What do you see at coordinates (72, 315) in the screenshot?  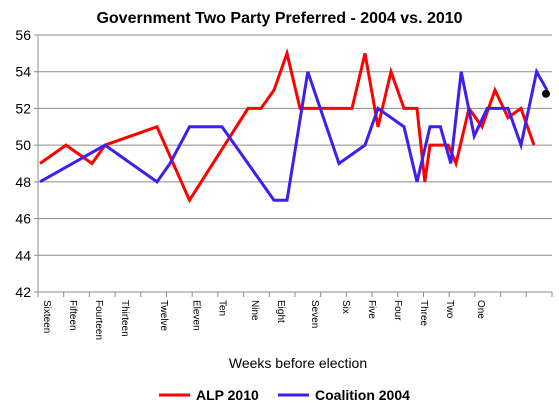 I see `x-tick-label-fifteen: Fifteen` at bounding box center [72, 315].